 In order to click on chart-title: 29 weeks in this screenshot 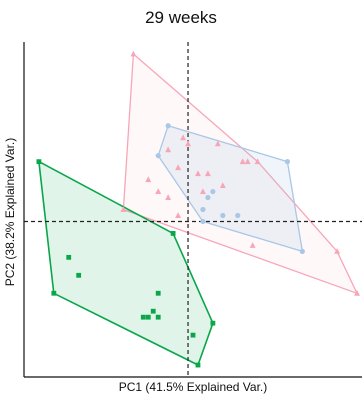, I will do `click(181, 17)`.